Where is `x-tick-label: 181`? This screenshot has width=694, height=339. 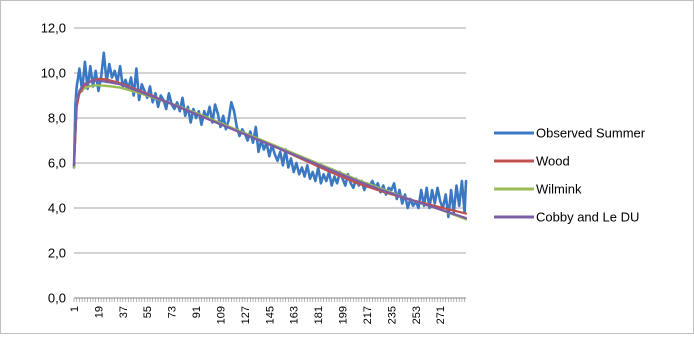
x-tick-label: 181 is located at coordinates (319, 315).